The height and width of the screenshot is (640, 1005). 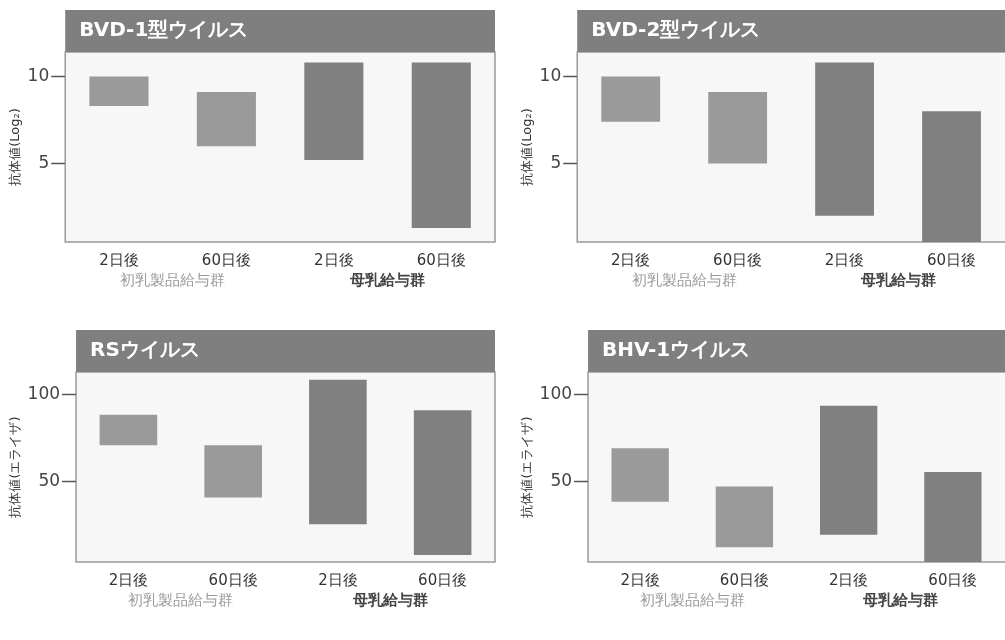 I want to click on chart-title: RSウイルス, so click(x=145, y=349).